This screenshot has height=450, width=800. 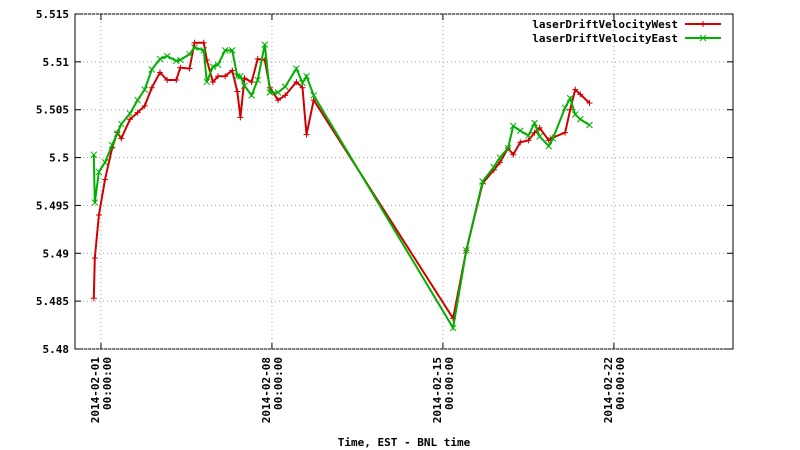 What do you see at coordinates (95, 390) in the screenshot?
I see `x-tick-label: 2014-02-01` at bounding box center [95, 390].